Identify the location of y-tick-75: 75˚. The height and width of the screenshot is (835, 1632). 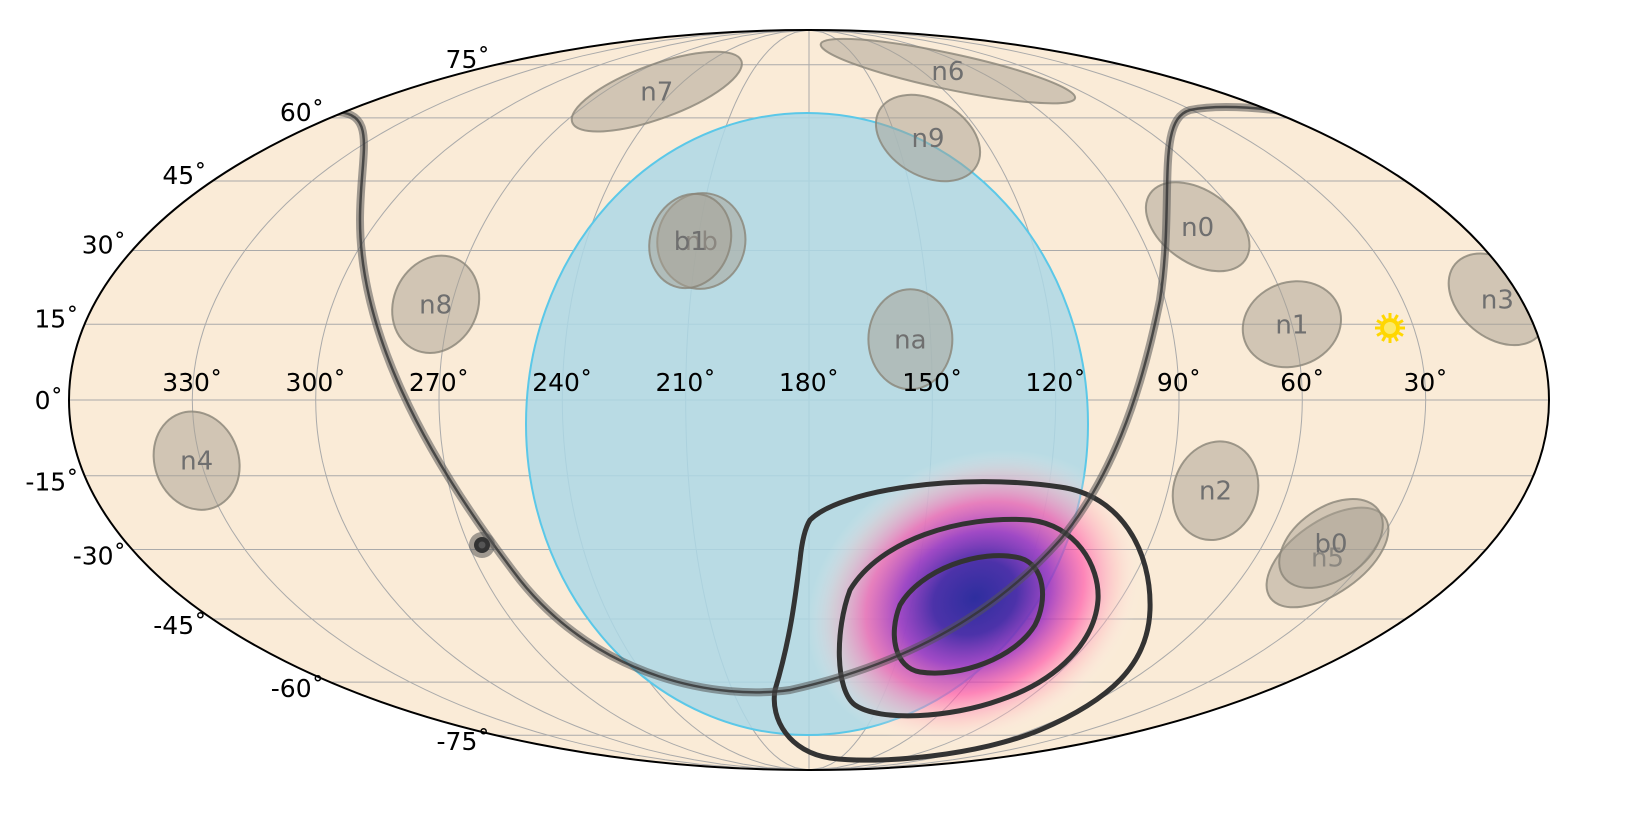
(468, 59).